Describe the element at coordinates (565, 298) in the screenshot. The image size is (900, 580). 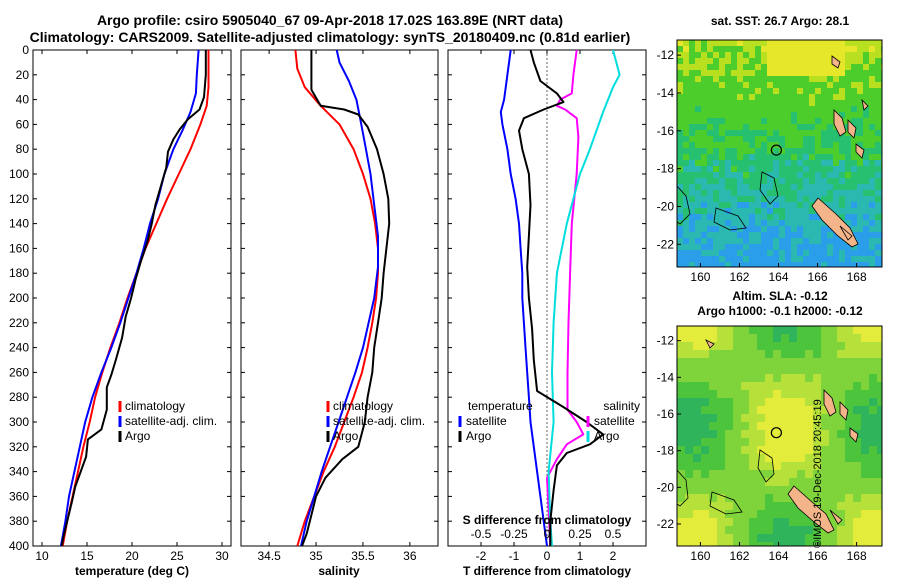
I see `series-line-s-satellite` at that location.